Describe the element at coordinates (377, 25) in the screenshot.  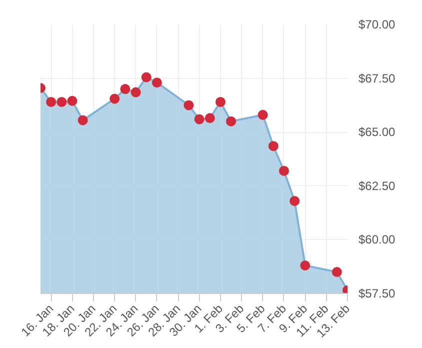
I see `y-tick-label: $70.00` at that location.